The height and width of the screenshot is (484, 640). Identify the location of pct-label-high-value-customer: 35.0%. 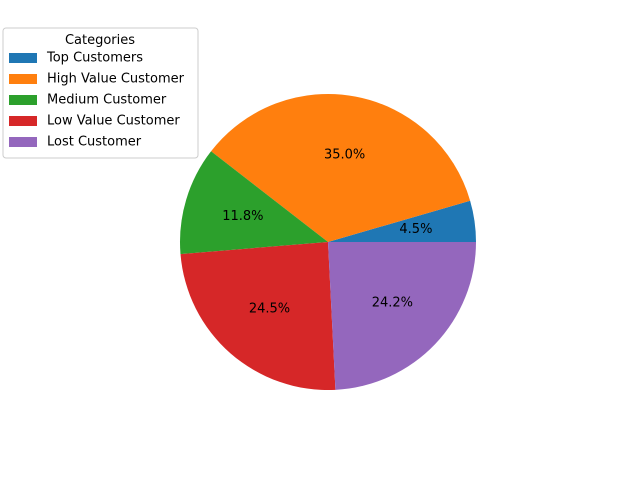
(344, 154).